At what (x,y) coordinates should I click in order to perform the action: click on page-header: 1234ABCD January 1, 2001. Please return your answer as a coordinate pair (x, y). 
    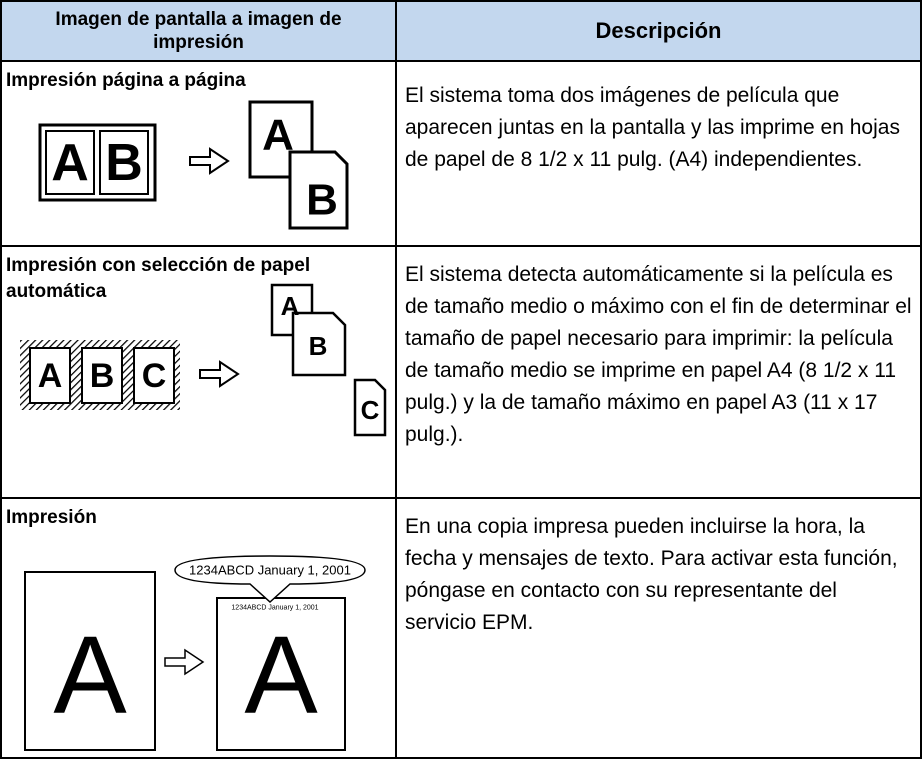
    Looking at the image, I should click on (274, 608).